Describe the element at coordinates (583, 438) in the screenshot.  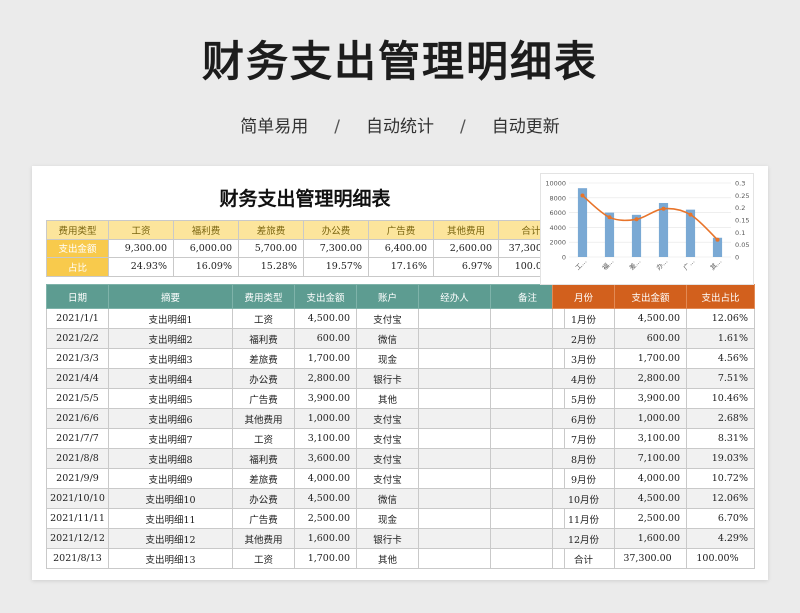
I see `table-cell: 7月份` at that location.